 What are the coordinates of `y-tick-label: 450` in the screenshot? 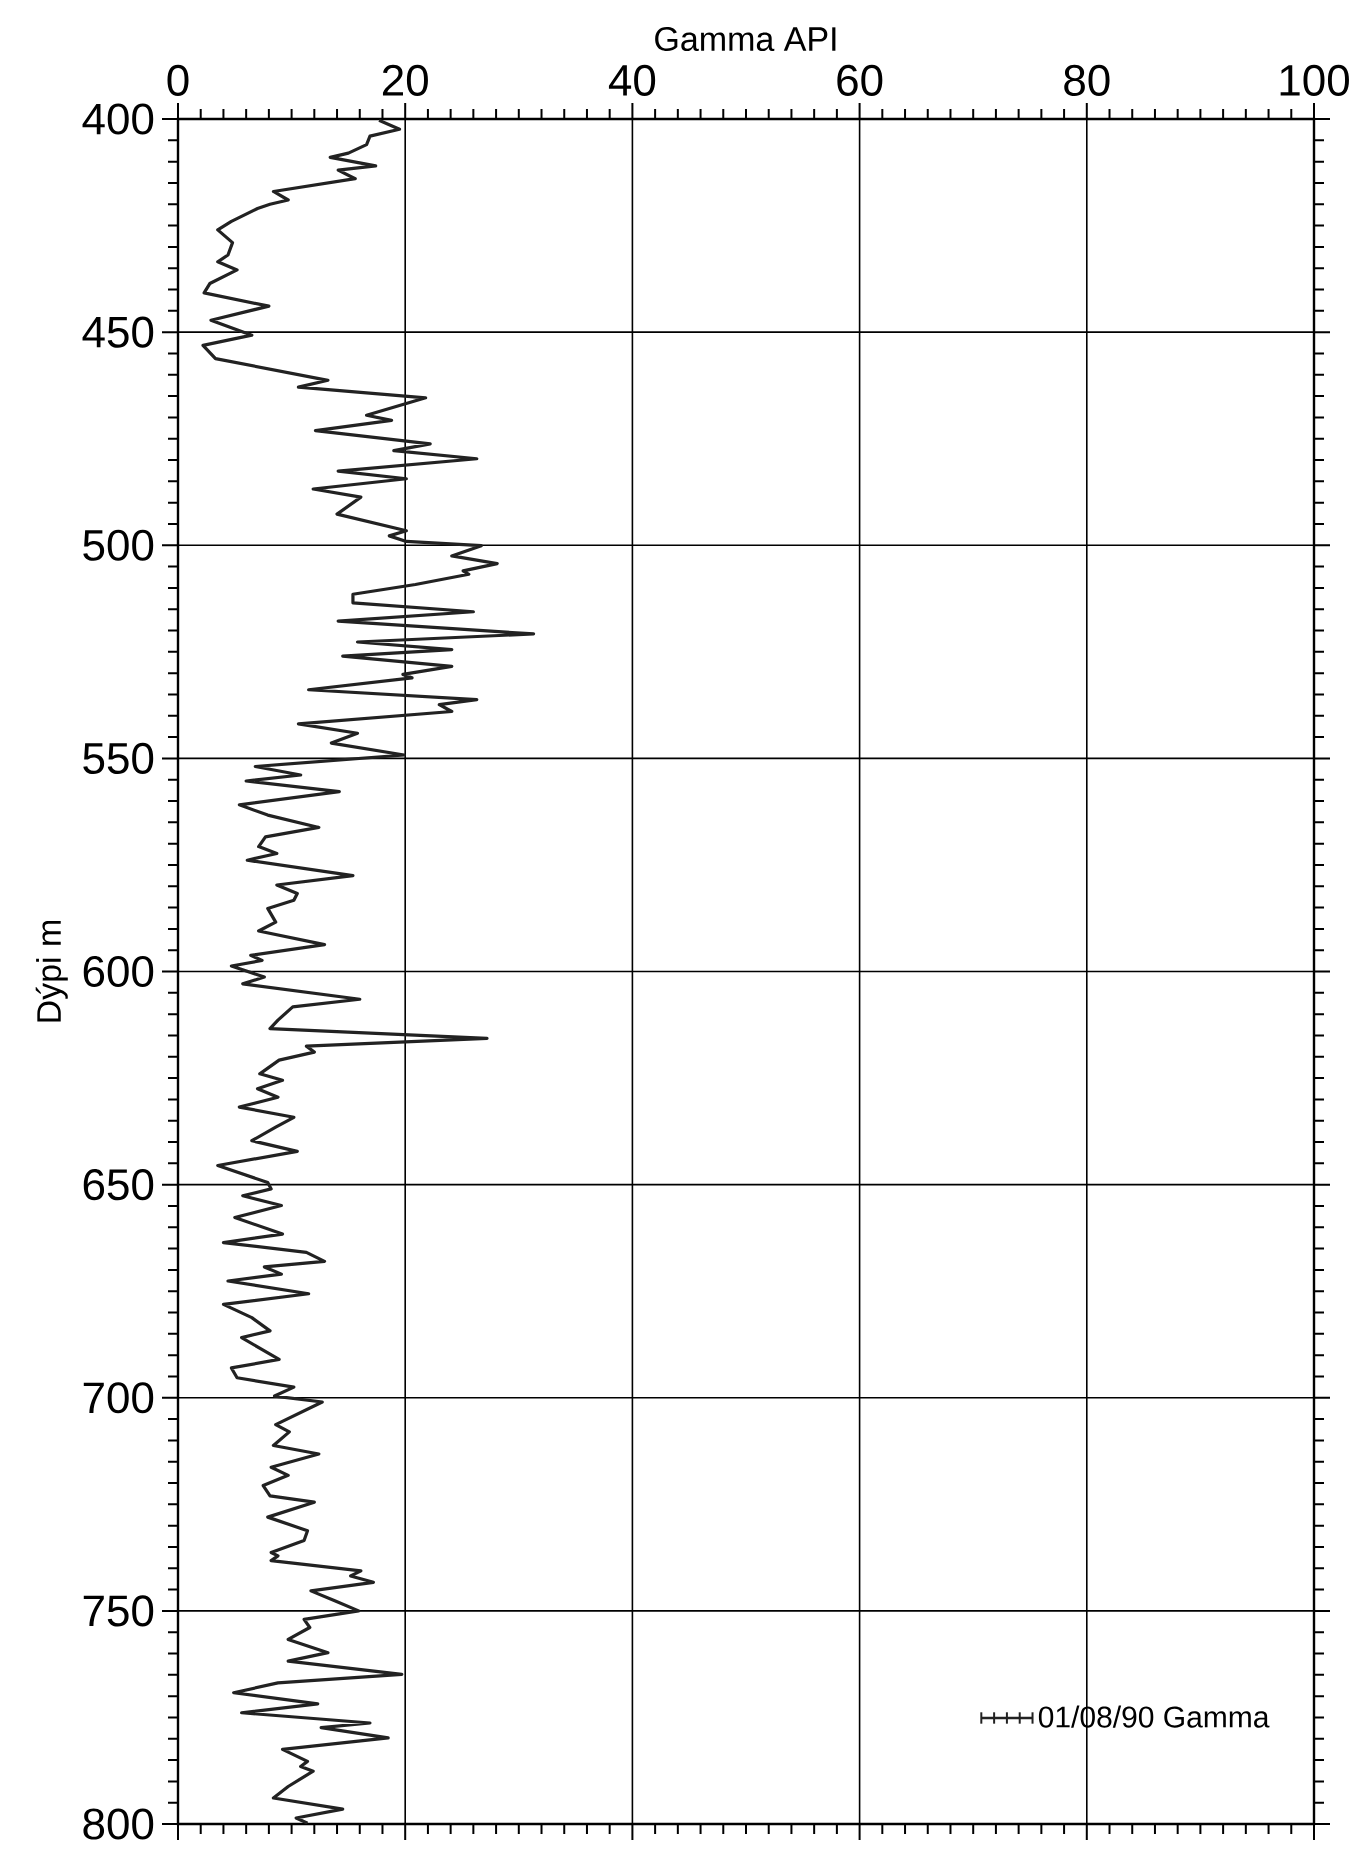 It's located at (118, 332).